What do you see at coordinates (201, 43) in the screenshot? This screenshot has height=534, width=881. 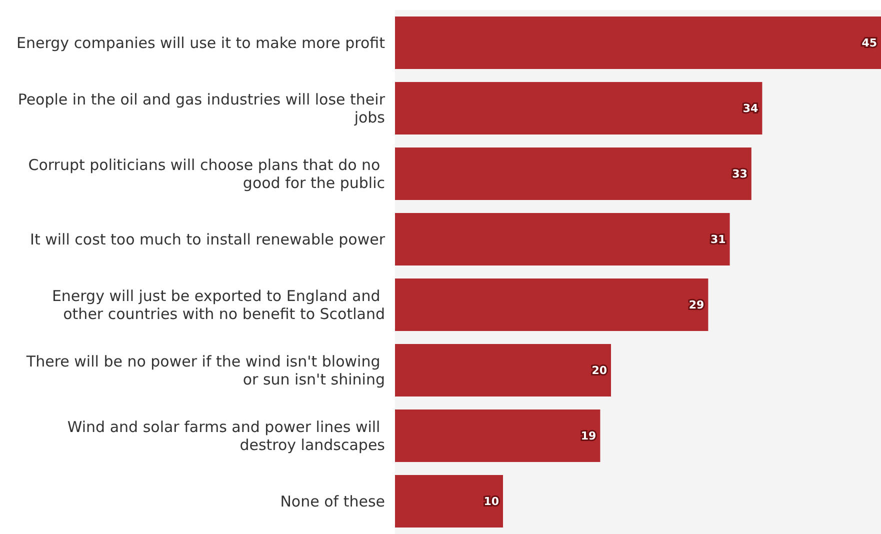 I see `y-tick-label: Energy companies will use it to make more profit` at bounding box center [201, 43].